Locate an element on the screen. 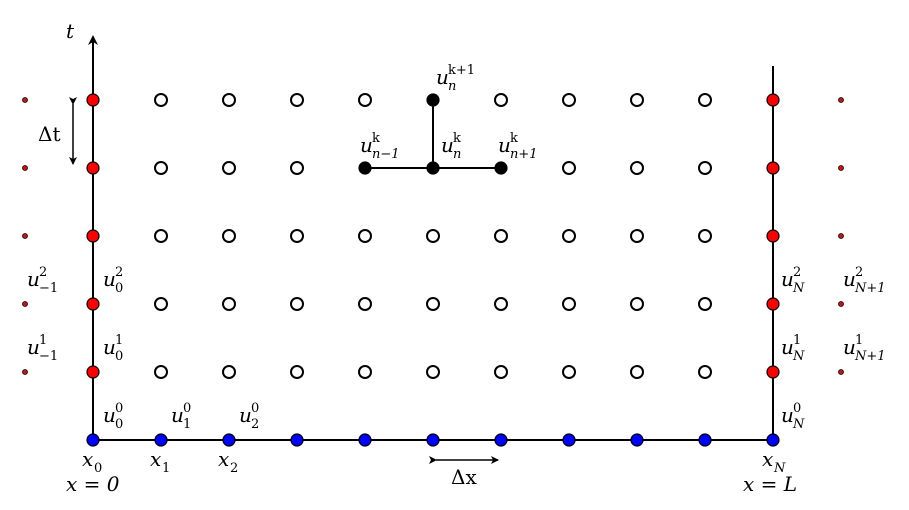  label-stencil-left: u kn−1 is located at coordinates (380, 146).